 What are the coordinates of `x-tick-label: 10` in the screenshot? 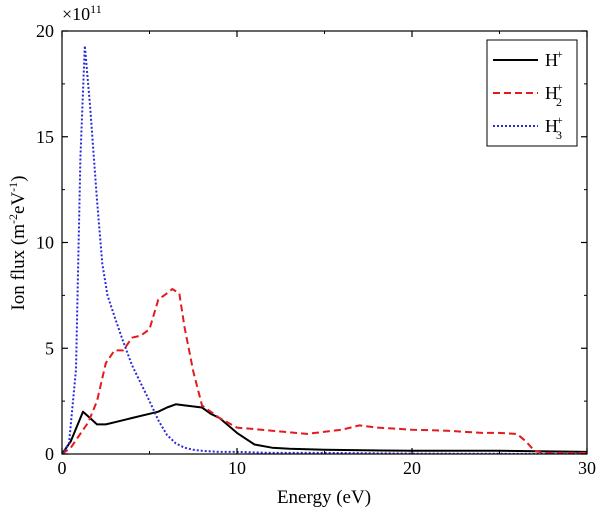 It's located at (237, 468).